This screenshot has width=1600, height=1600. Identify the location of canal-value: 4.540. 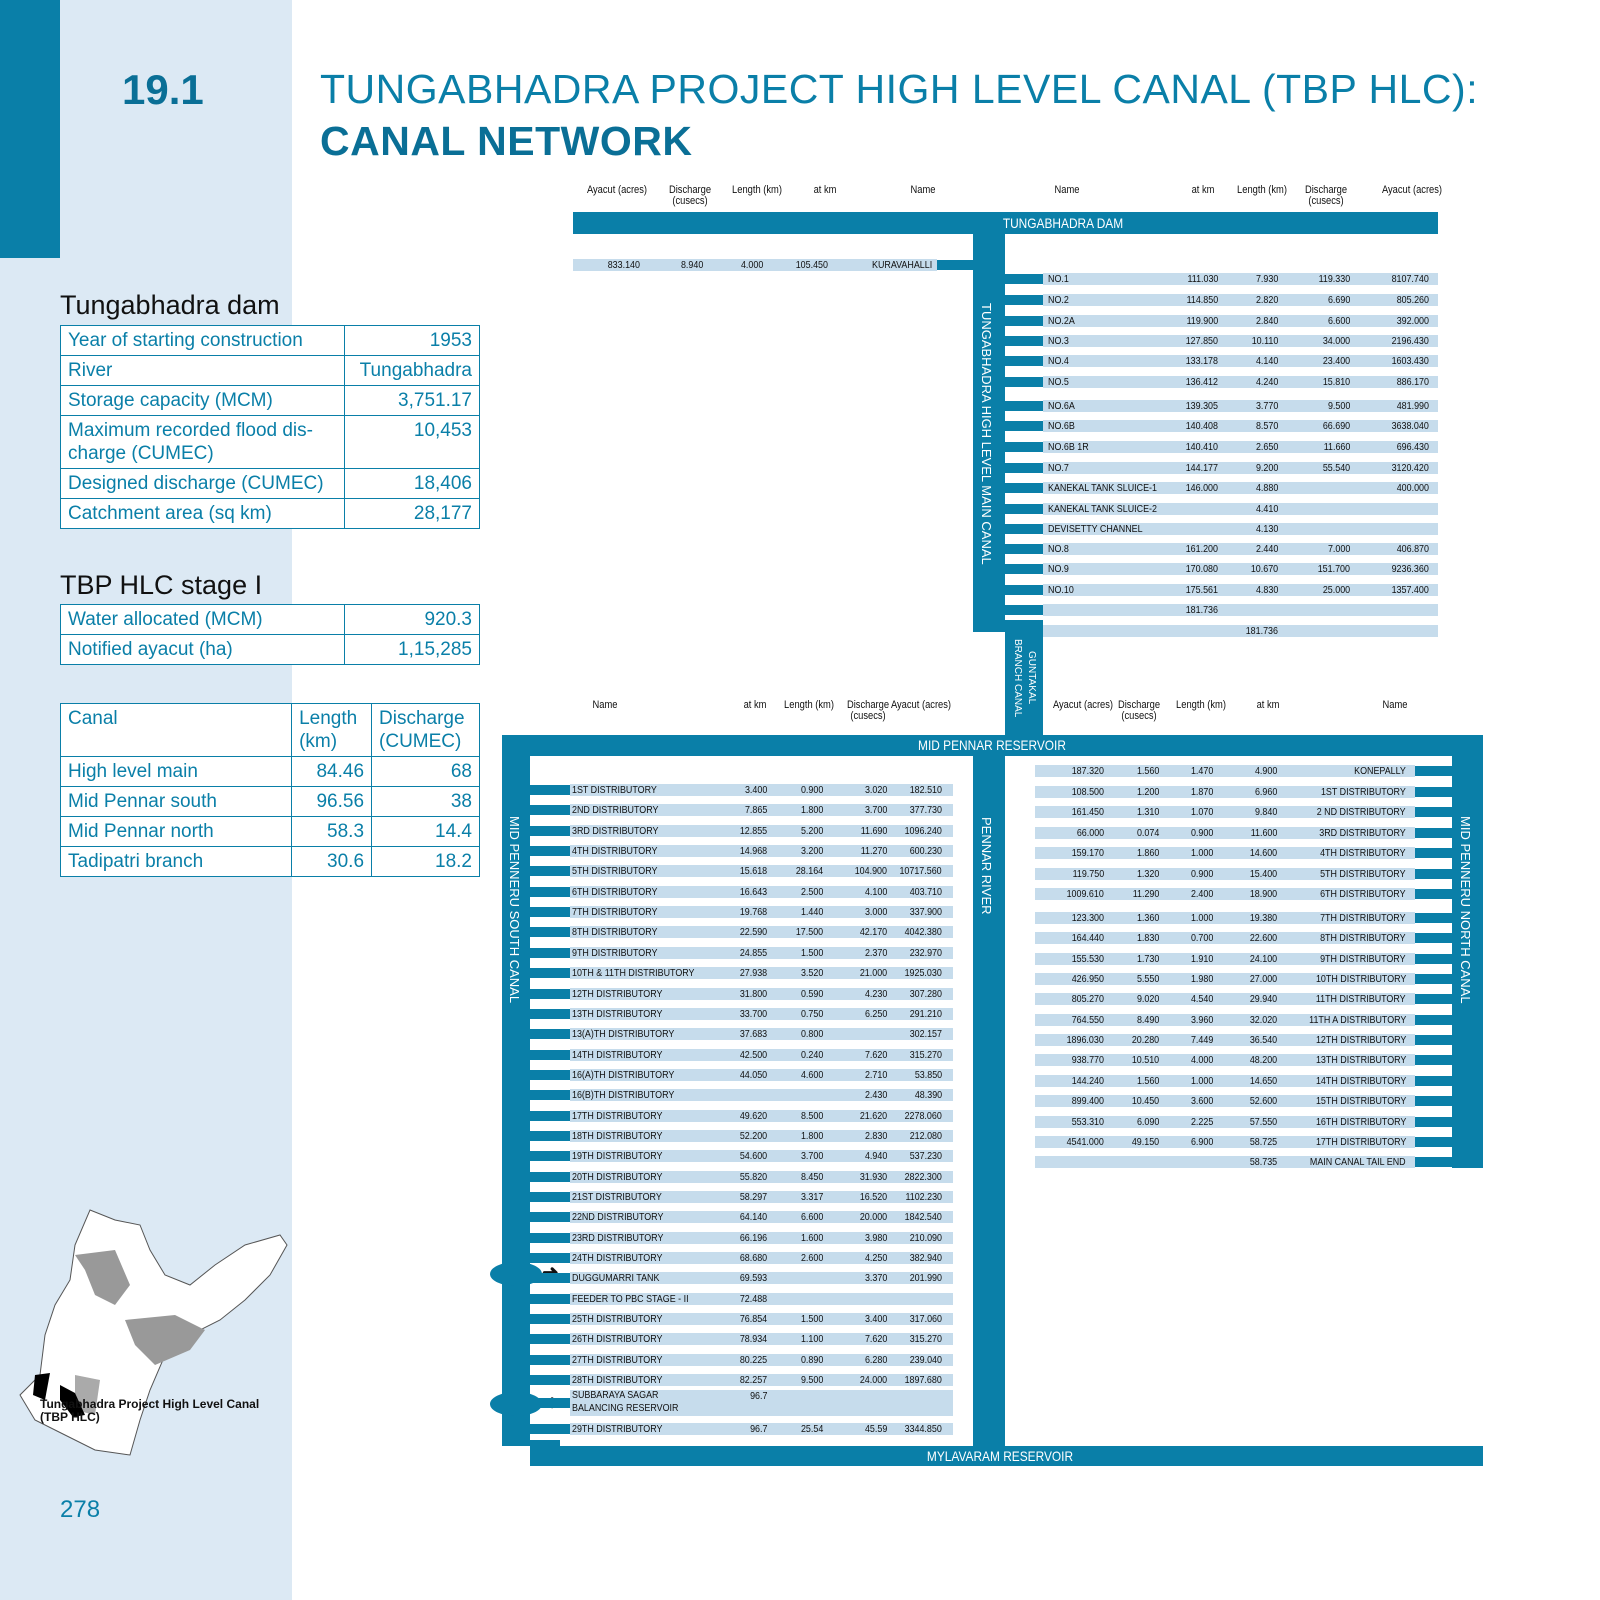
(1201, 999).